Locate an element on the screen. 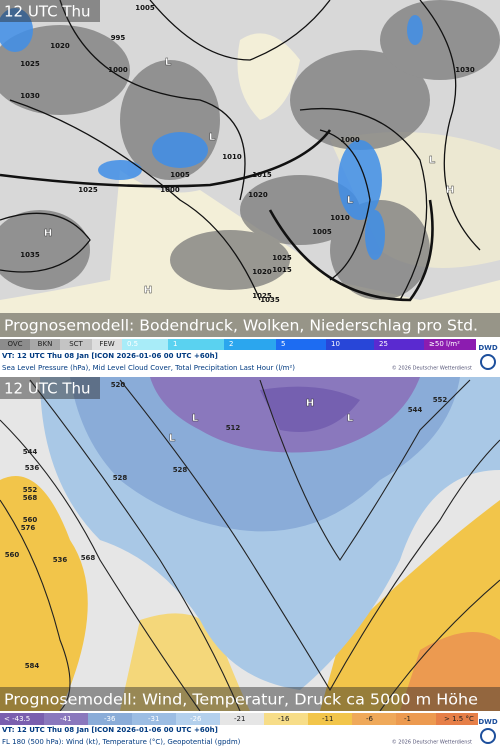 Image resolution: width=500 pixels, height=754 pixels. legend-label: > 1.5 °C is located at coordinates (459, 719).